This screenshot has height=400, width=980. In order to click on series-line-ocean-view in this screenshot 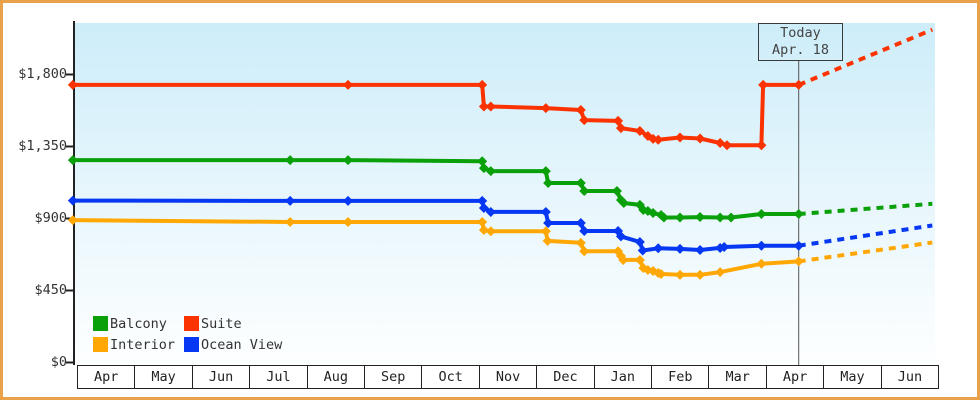, I will do `click(435, 225)`.